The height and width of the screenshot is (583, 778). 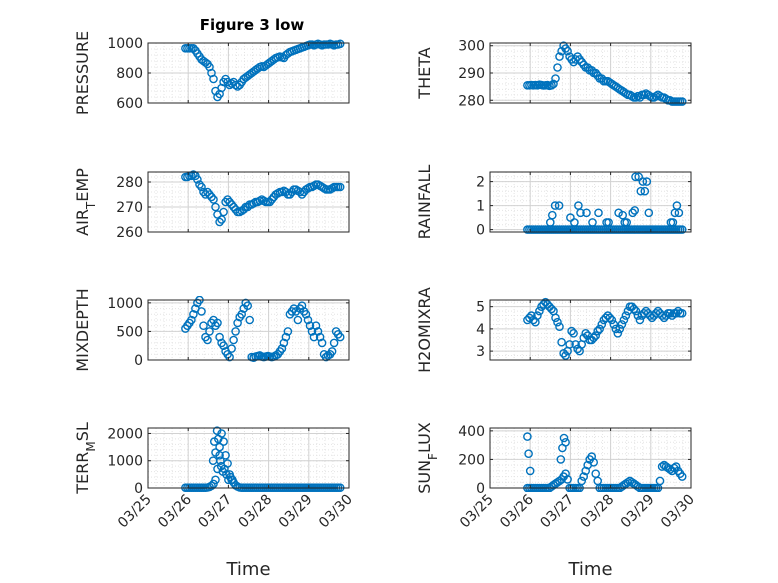 What do you see at coordinates (480, 330) in the screenshot?
I see `y-tick-label: 4` at bounding box center [480, 330].